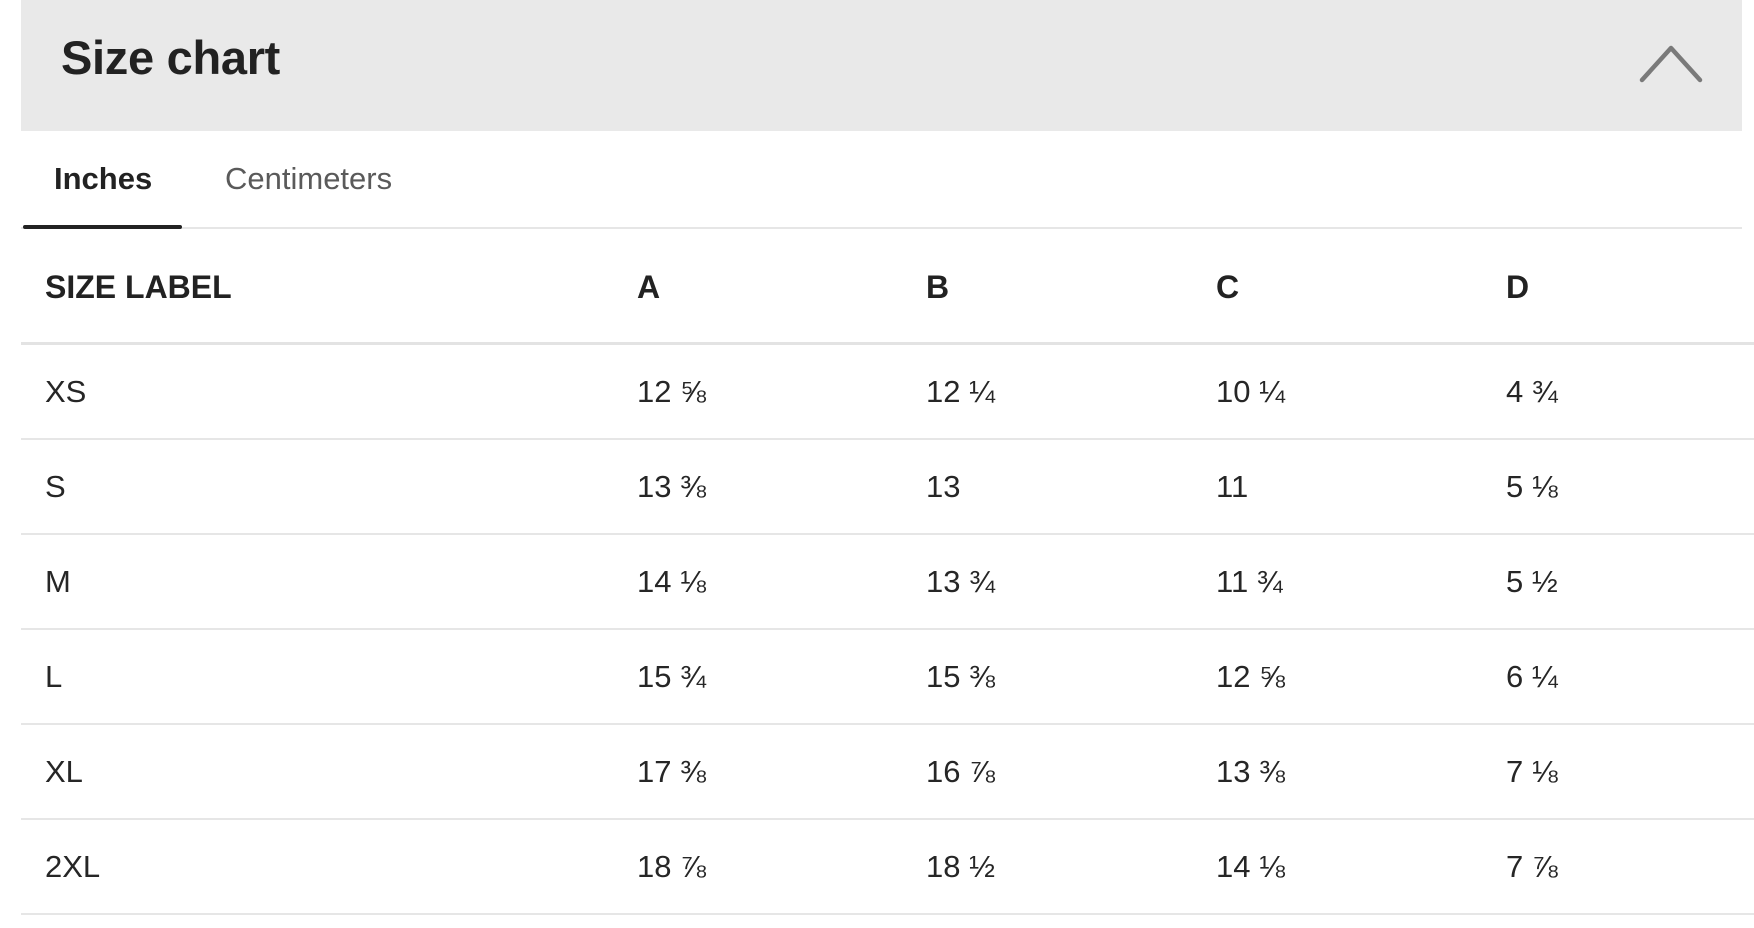 The image size is (1754, 928). I want to click on column-header-b: B, so click(1071, 287).